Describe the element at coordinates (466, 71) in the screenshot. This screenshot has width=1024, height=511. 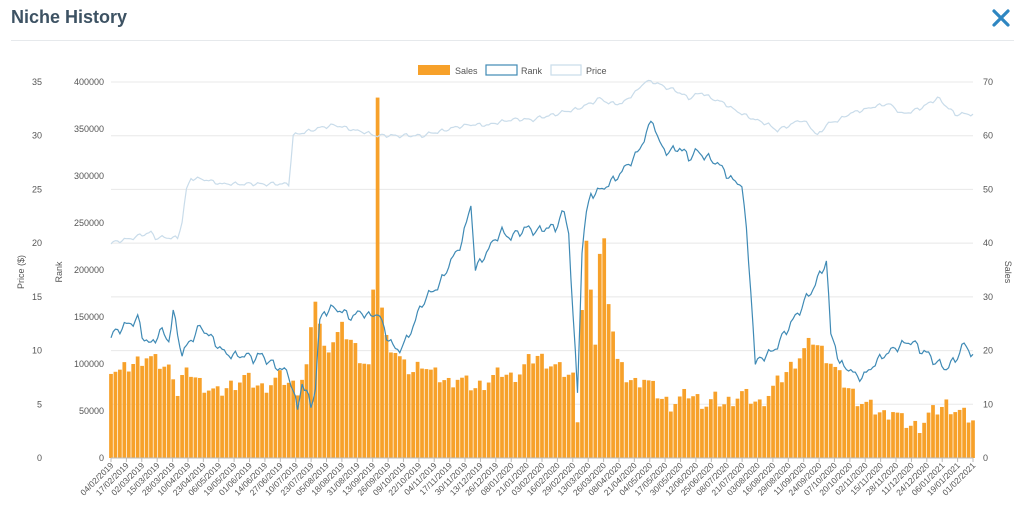
I see `legend-sales-label: Sales` at that location.